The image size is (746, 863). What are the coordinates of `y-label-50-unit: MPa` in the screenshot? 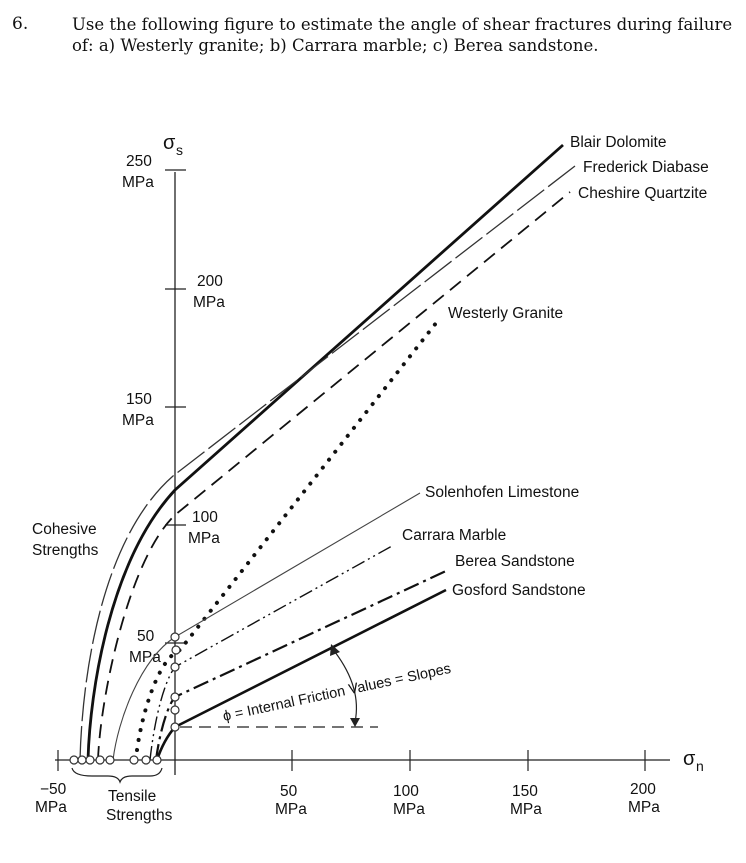 It's located at (145, 657).